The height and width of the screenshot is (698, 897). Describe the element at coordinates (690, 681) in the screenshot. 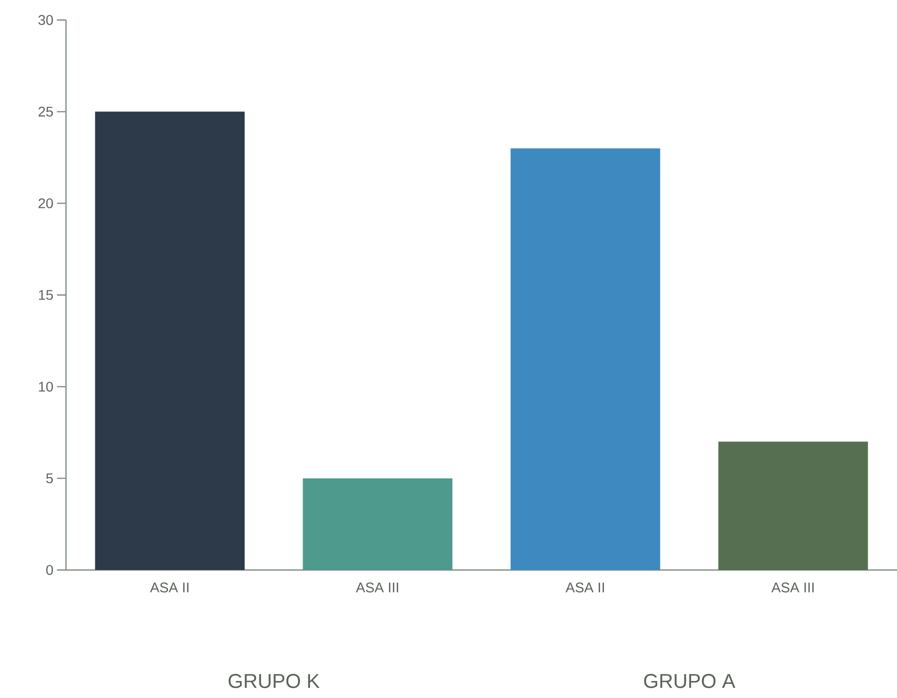

I see `text: GRUPO A` at that location.